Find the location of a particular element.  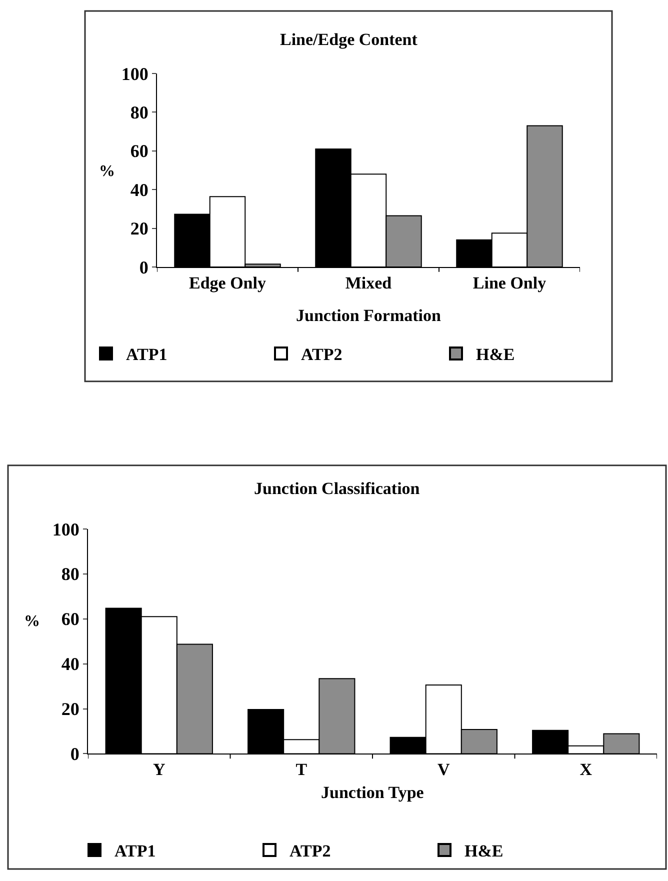

x-tick-label: T is located at coordinates (302, 770).